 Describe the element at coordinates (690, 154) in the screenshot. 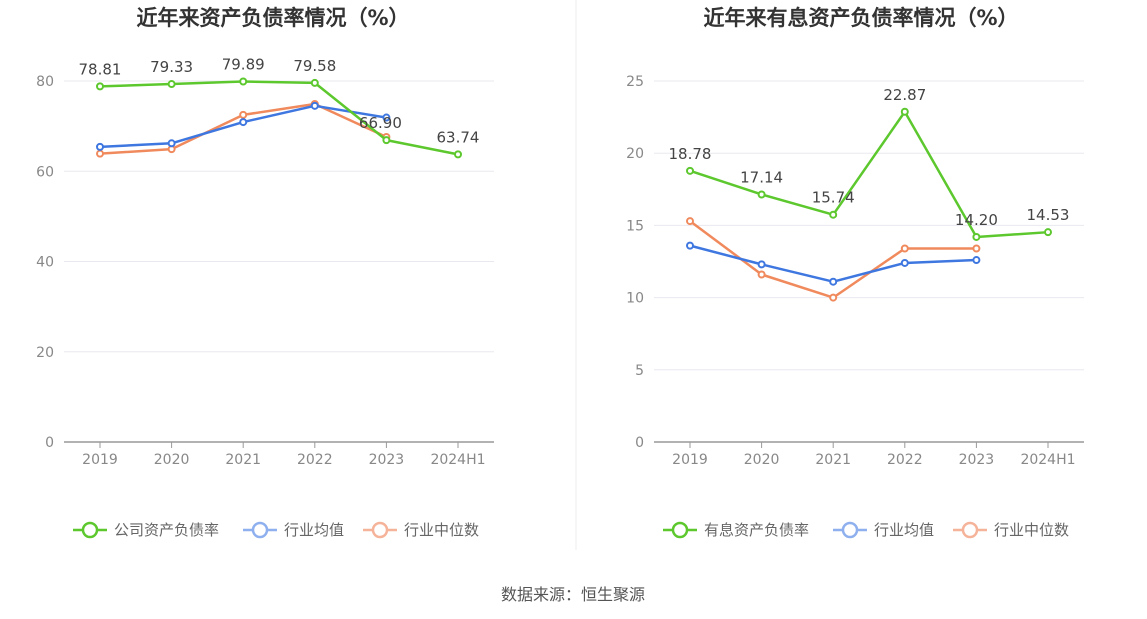

I see `data-label: 18.78` at that location.